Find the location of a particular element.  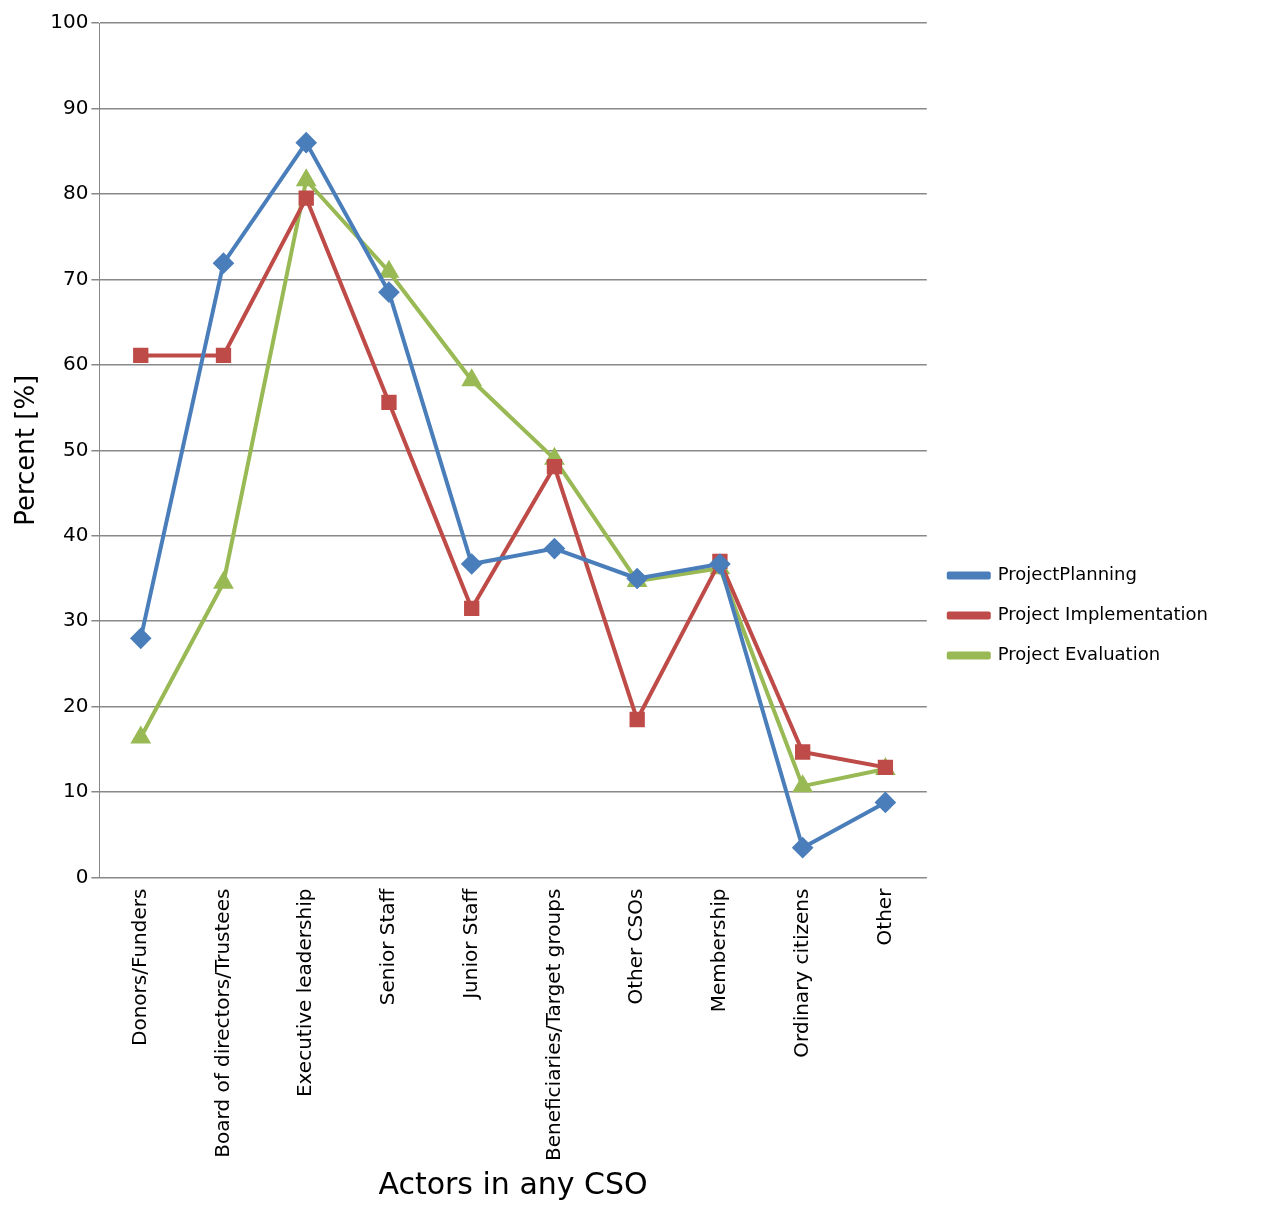

x-tick-label: Executive leadership is located at coordinates (304, 993).